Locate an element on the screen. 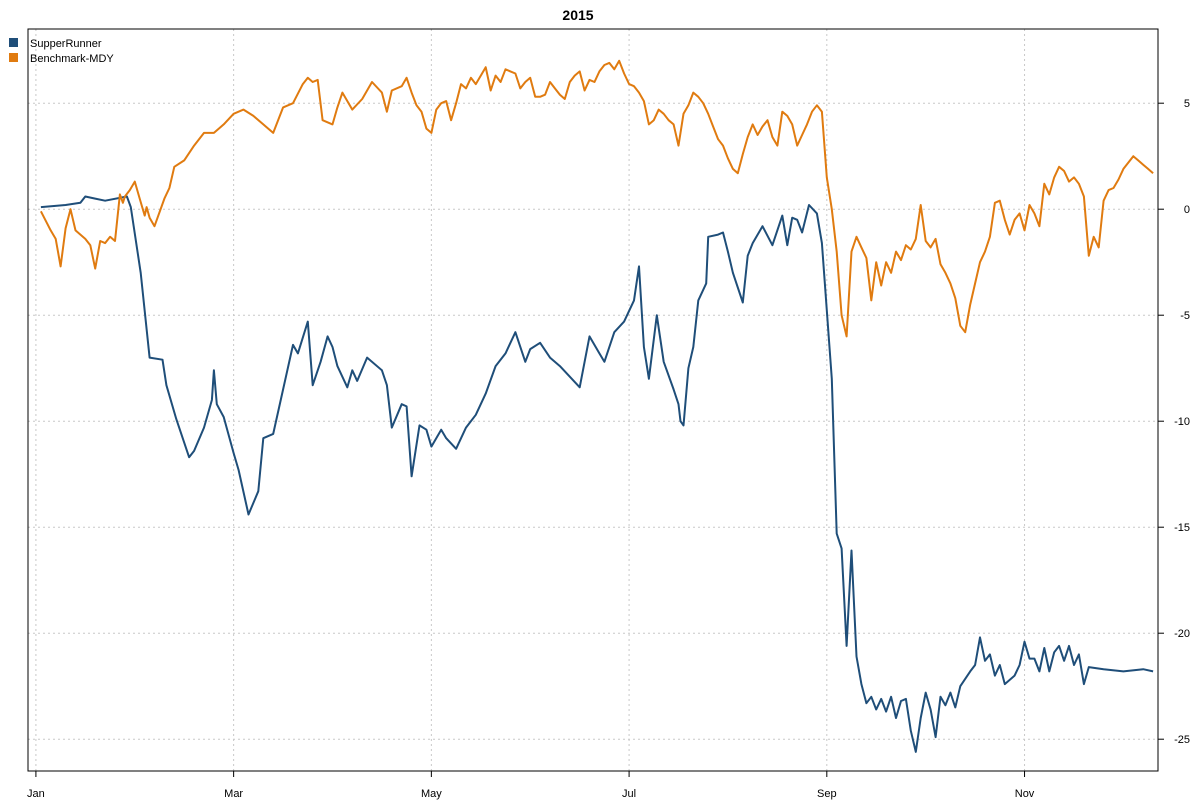 The height and width of the screenshot is (800, 1200). legend-swatch-benchmark-mdy is located at coordinates (13, 57).